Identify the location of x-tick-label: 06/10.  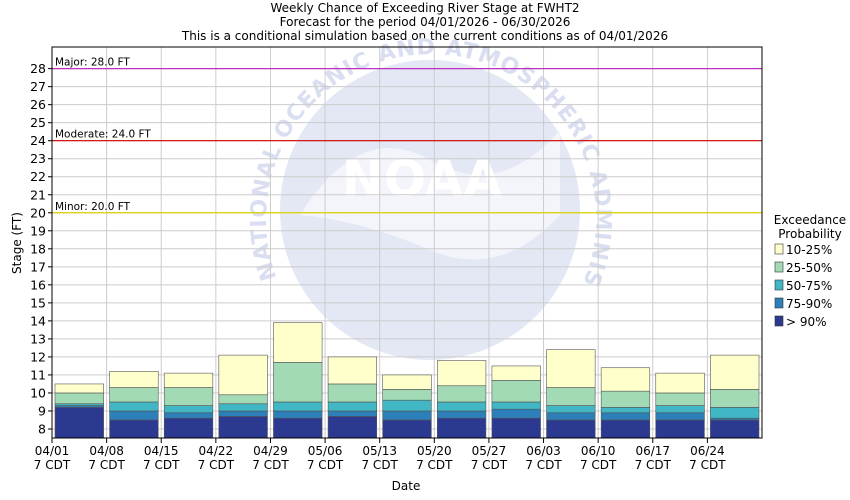
(598, 451).